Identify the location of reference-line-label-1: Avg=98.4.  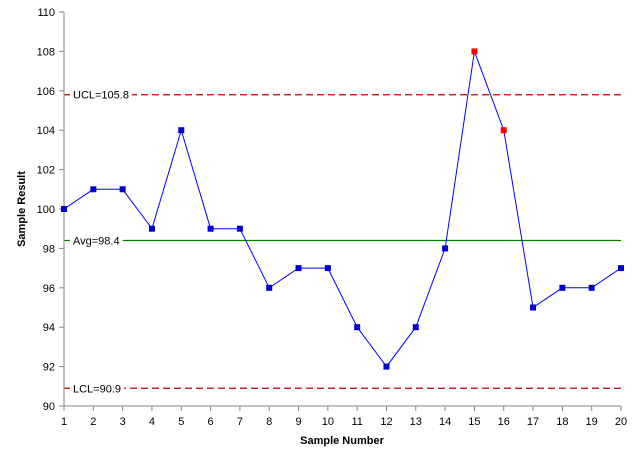
(96, 242).